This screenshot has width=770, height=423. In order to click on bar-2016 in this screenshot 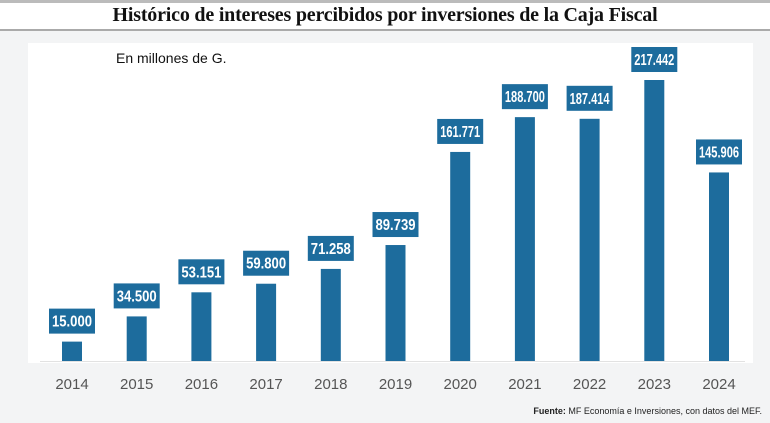, I will do `click(201, 326)`.